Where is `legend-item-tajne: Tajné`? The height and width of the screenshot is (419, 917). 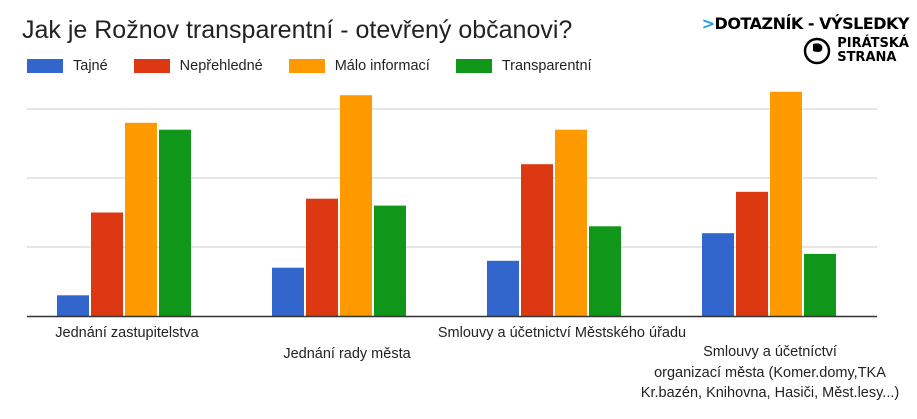
legend-item-tajne: Tajné is located at coordinates (67, 66).